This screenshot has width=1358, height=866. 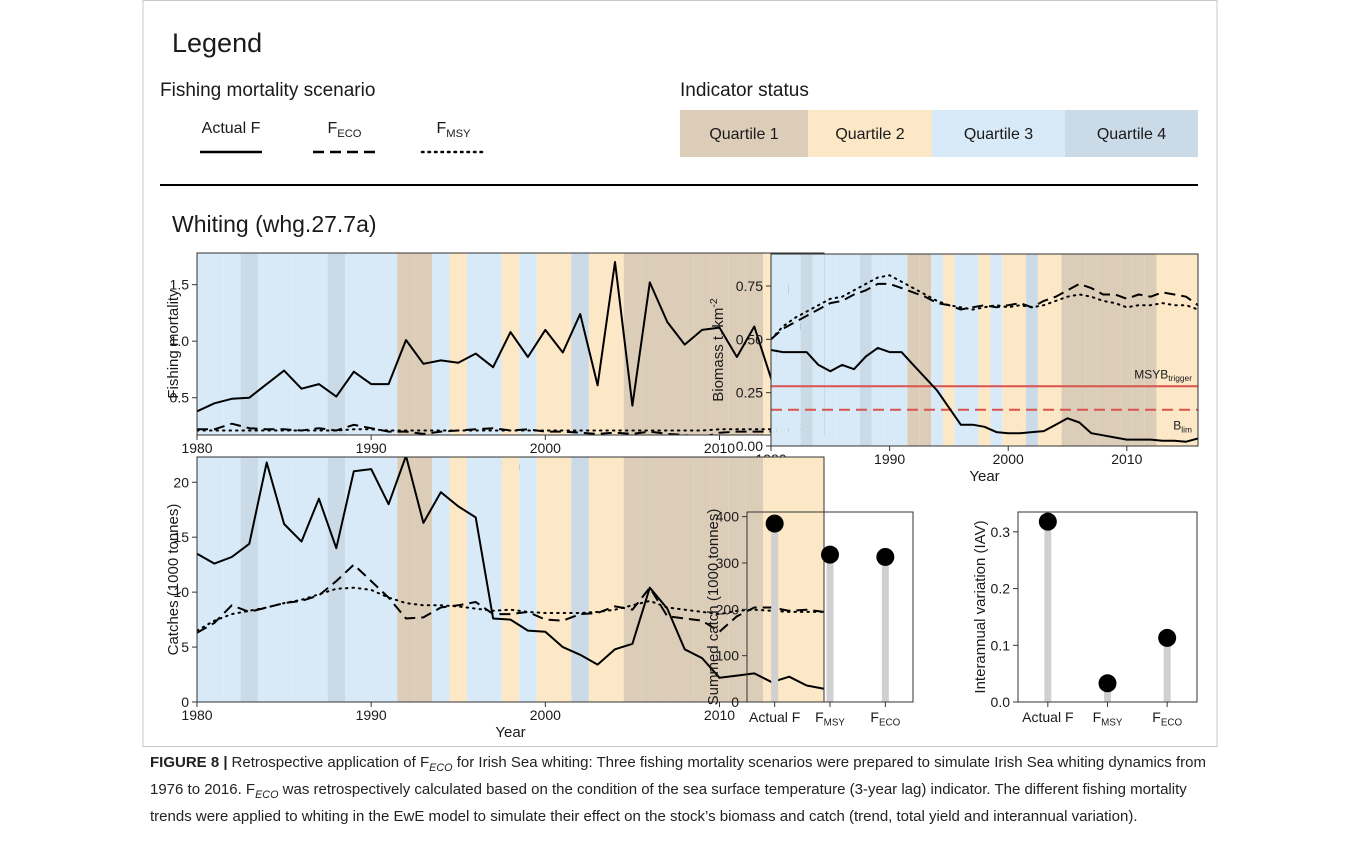 I want to click on y-tick-label: 0.50, so click(x=749, y=339).